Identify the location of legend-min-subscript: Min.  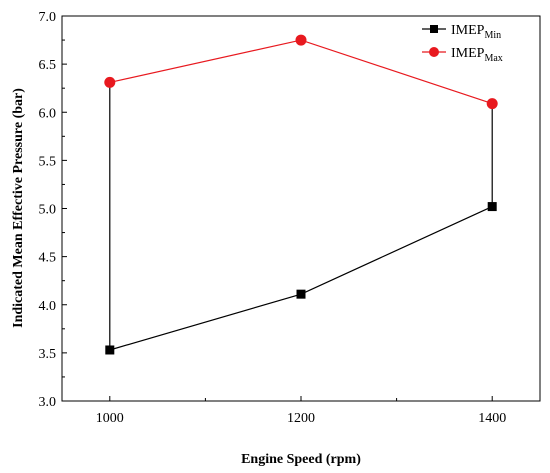
(492, 35).